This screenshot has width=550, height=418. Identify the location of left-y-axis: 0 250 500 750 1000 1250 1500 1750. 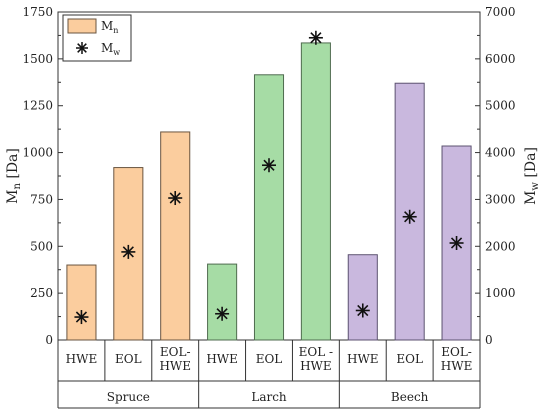
(42, 176).